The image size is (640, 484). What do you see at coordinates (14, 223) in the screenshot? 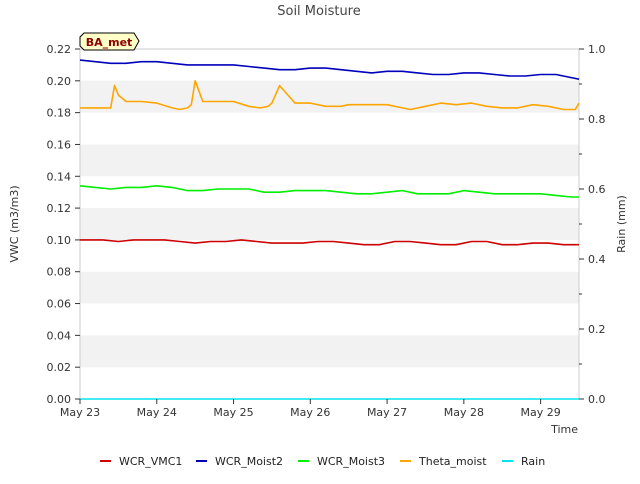
I see `y-axis-label-left: VWC (m3/m3)` at bounding box center [14, 223].